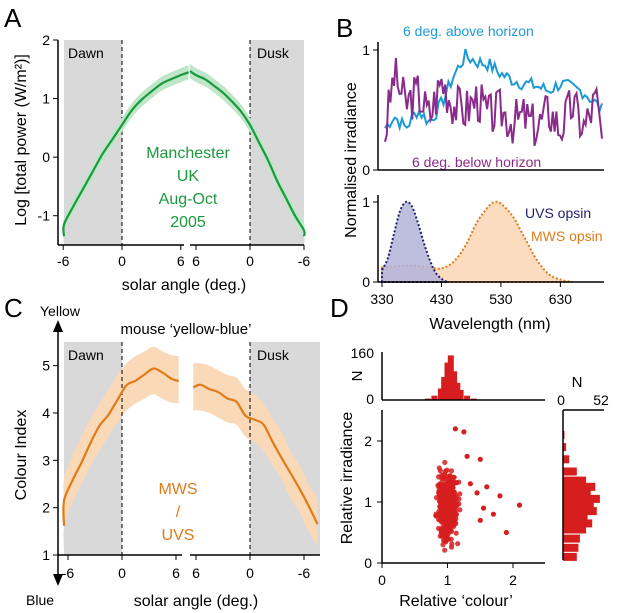 The height and width of the screenshot is (613, 624). I want to click on right-hist-tick-max: 52, so click(601, 400).